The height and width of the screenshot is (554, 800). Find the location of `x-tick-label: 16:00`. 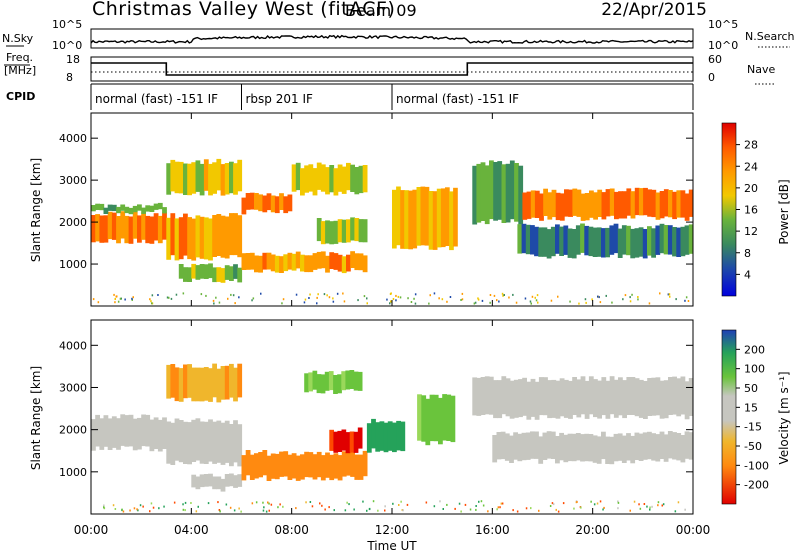

x-tick-label: 16:00 is located at coordinates (492, 530).